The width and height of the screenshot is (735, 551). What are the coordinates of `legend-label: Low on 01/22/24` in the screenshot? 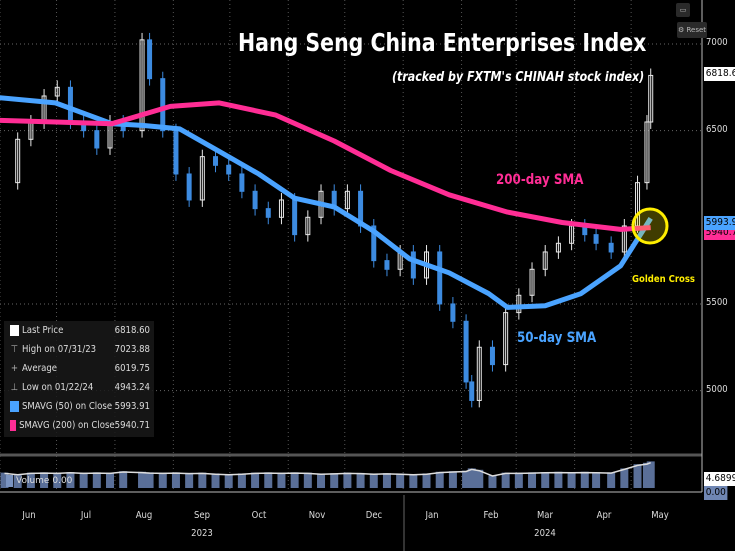 It's located at (58, 387).